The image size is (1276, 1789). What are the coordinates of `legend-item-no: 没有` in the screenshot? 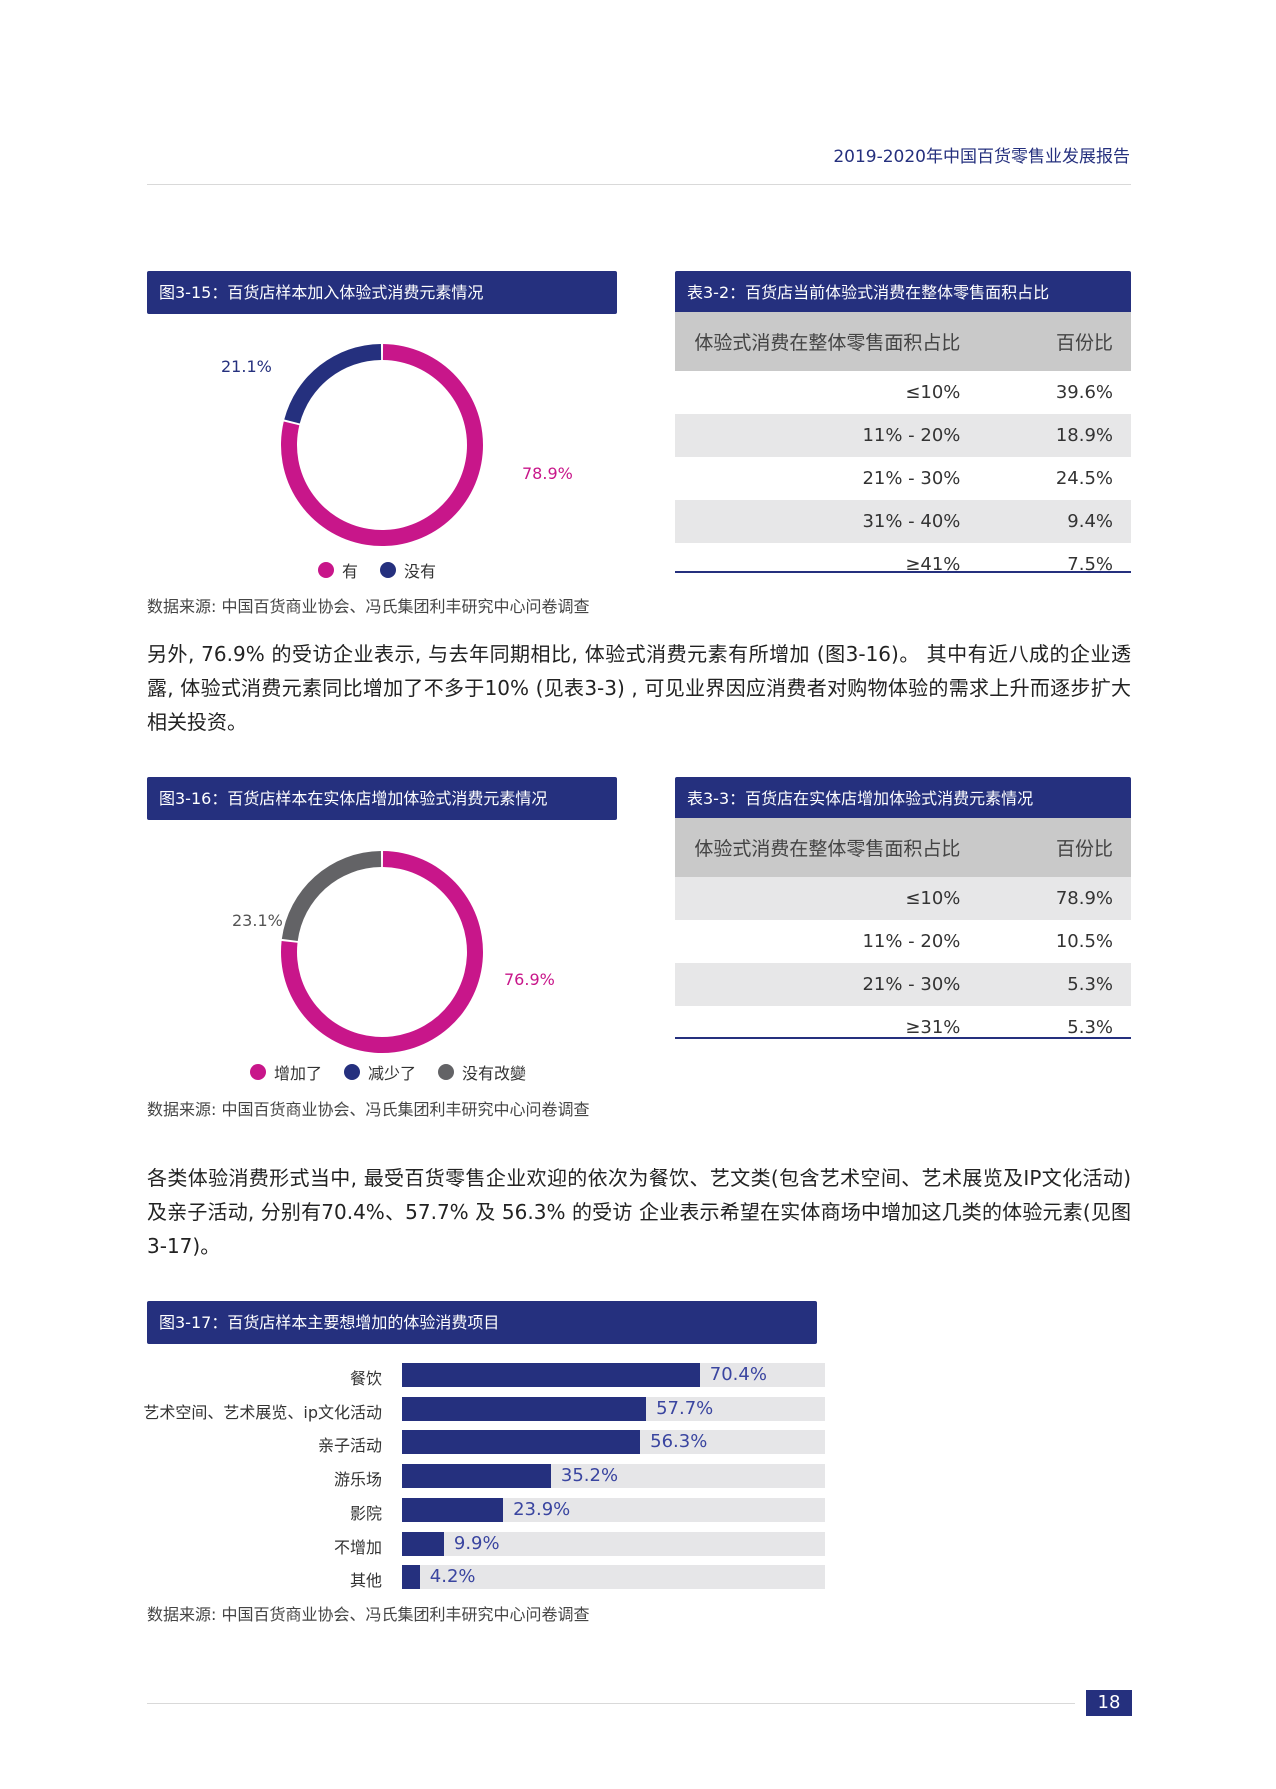 It's located at (408, 570).